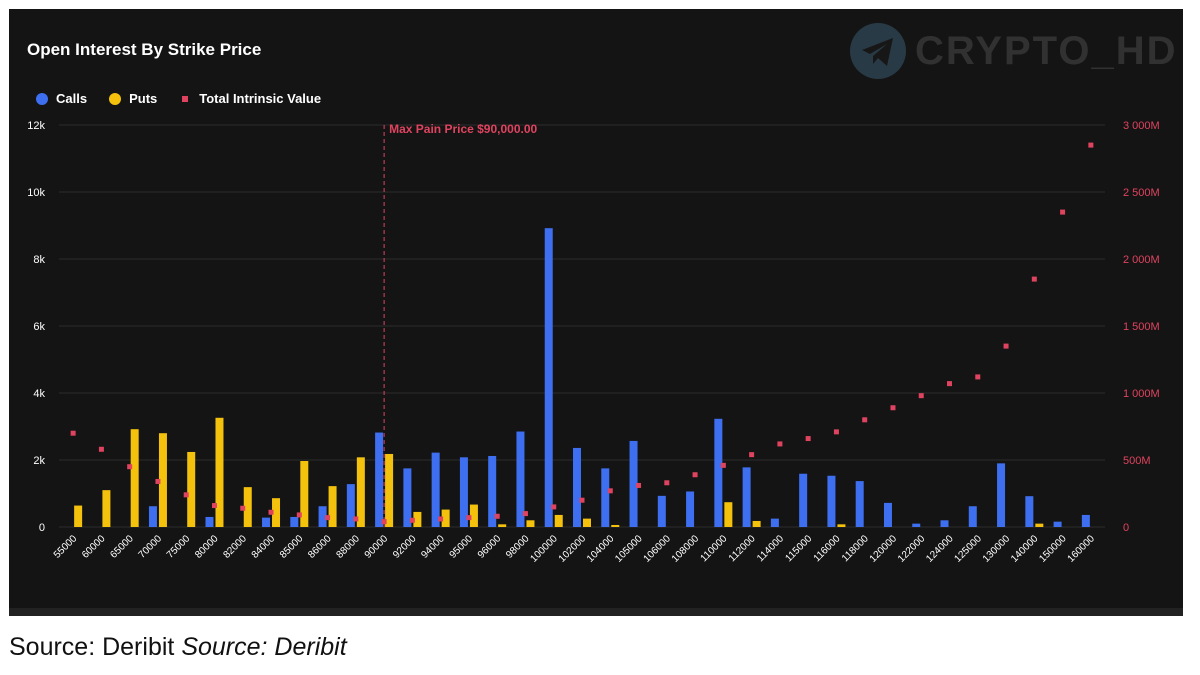  What do you see at coordinates (260, 98) in the screenshot?
I see `legend-label-intrinsic: Total Intrinsic Value` at bounding box center [260, 98].